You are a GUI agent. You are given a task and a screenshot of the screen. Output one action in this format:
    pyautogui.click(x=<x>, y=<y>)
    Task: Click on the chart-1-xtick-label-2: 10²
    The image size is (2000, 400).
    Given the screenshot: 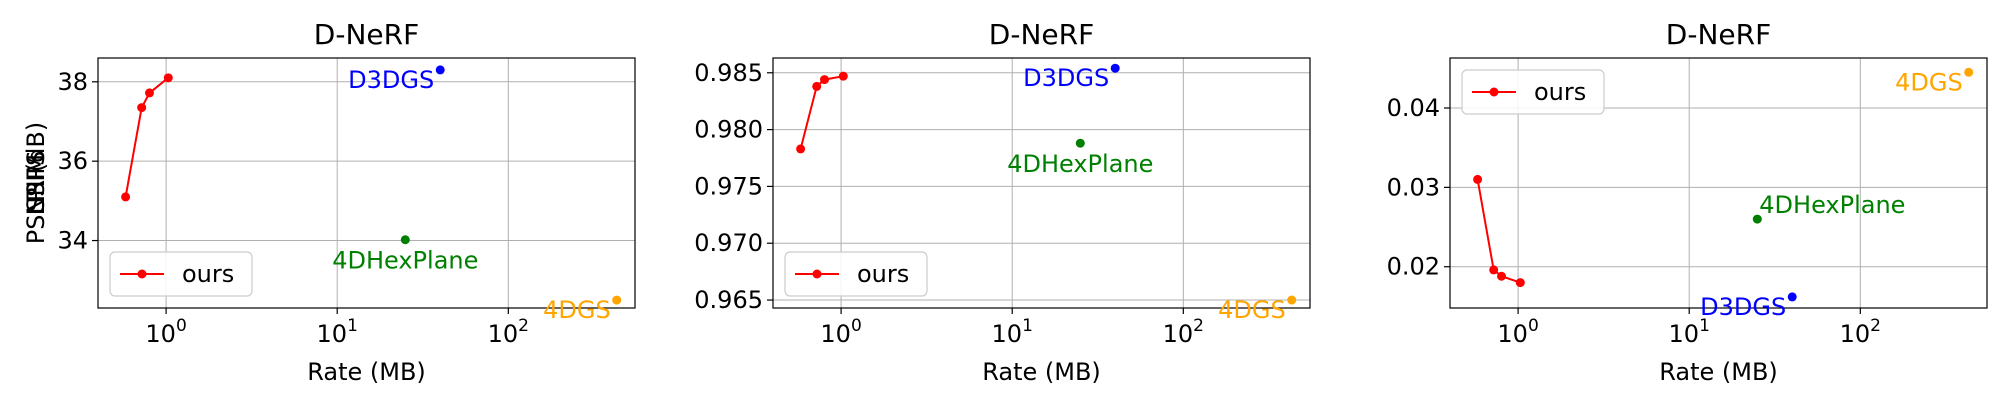 What is the action you would take?
    pyautogui.click(x=508, y=332)
    